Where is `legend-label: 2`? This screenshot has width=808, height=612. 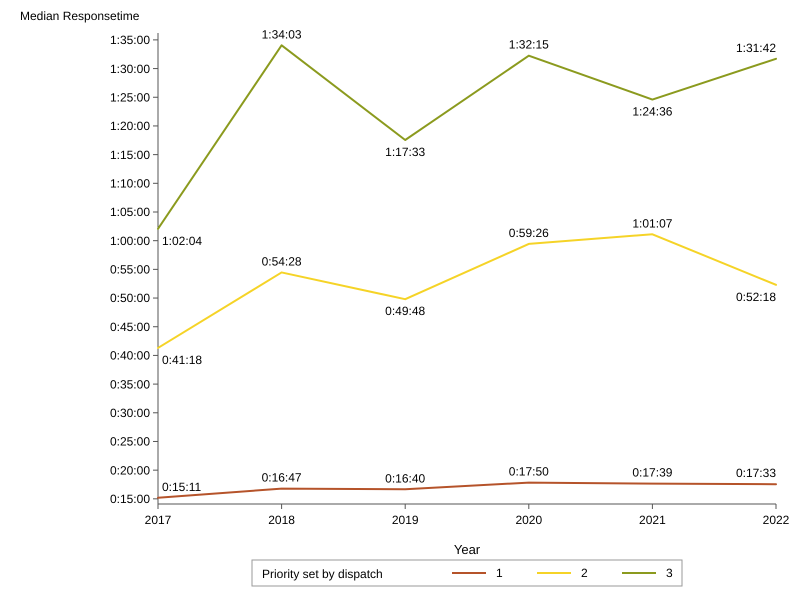
legend-label: 2 is located at coordinates (584, 573).